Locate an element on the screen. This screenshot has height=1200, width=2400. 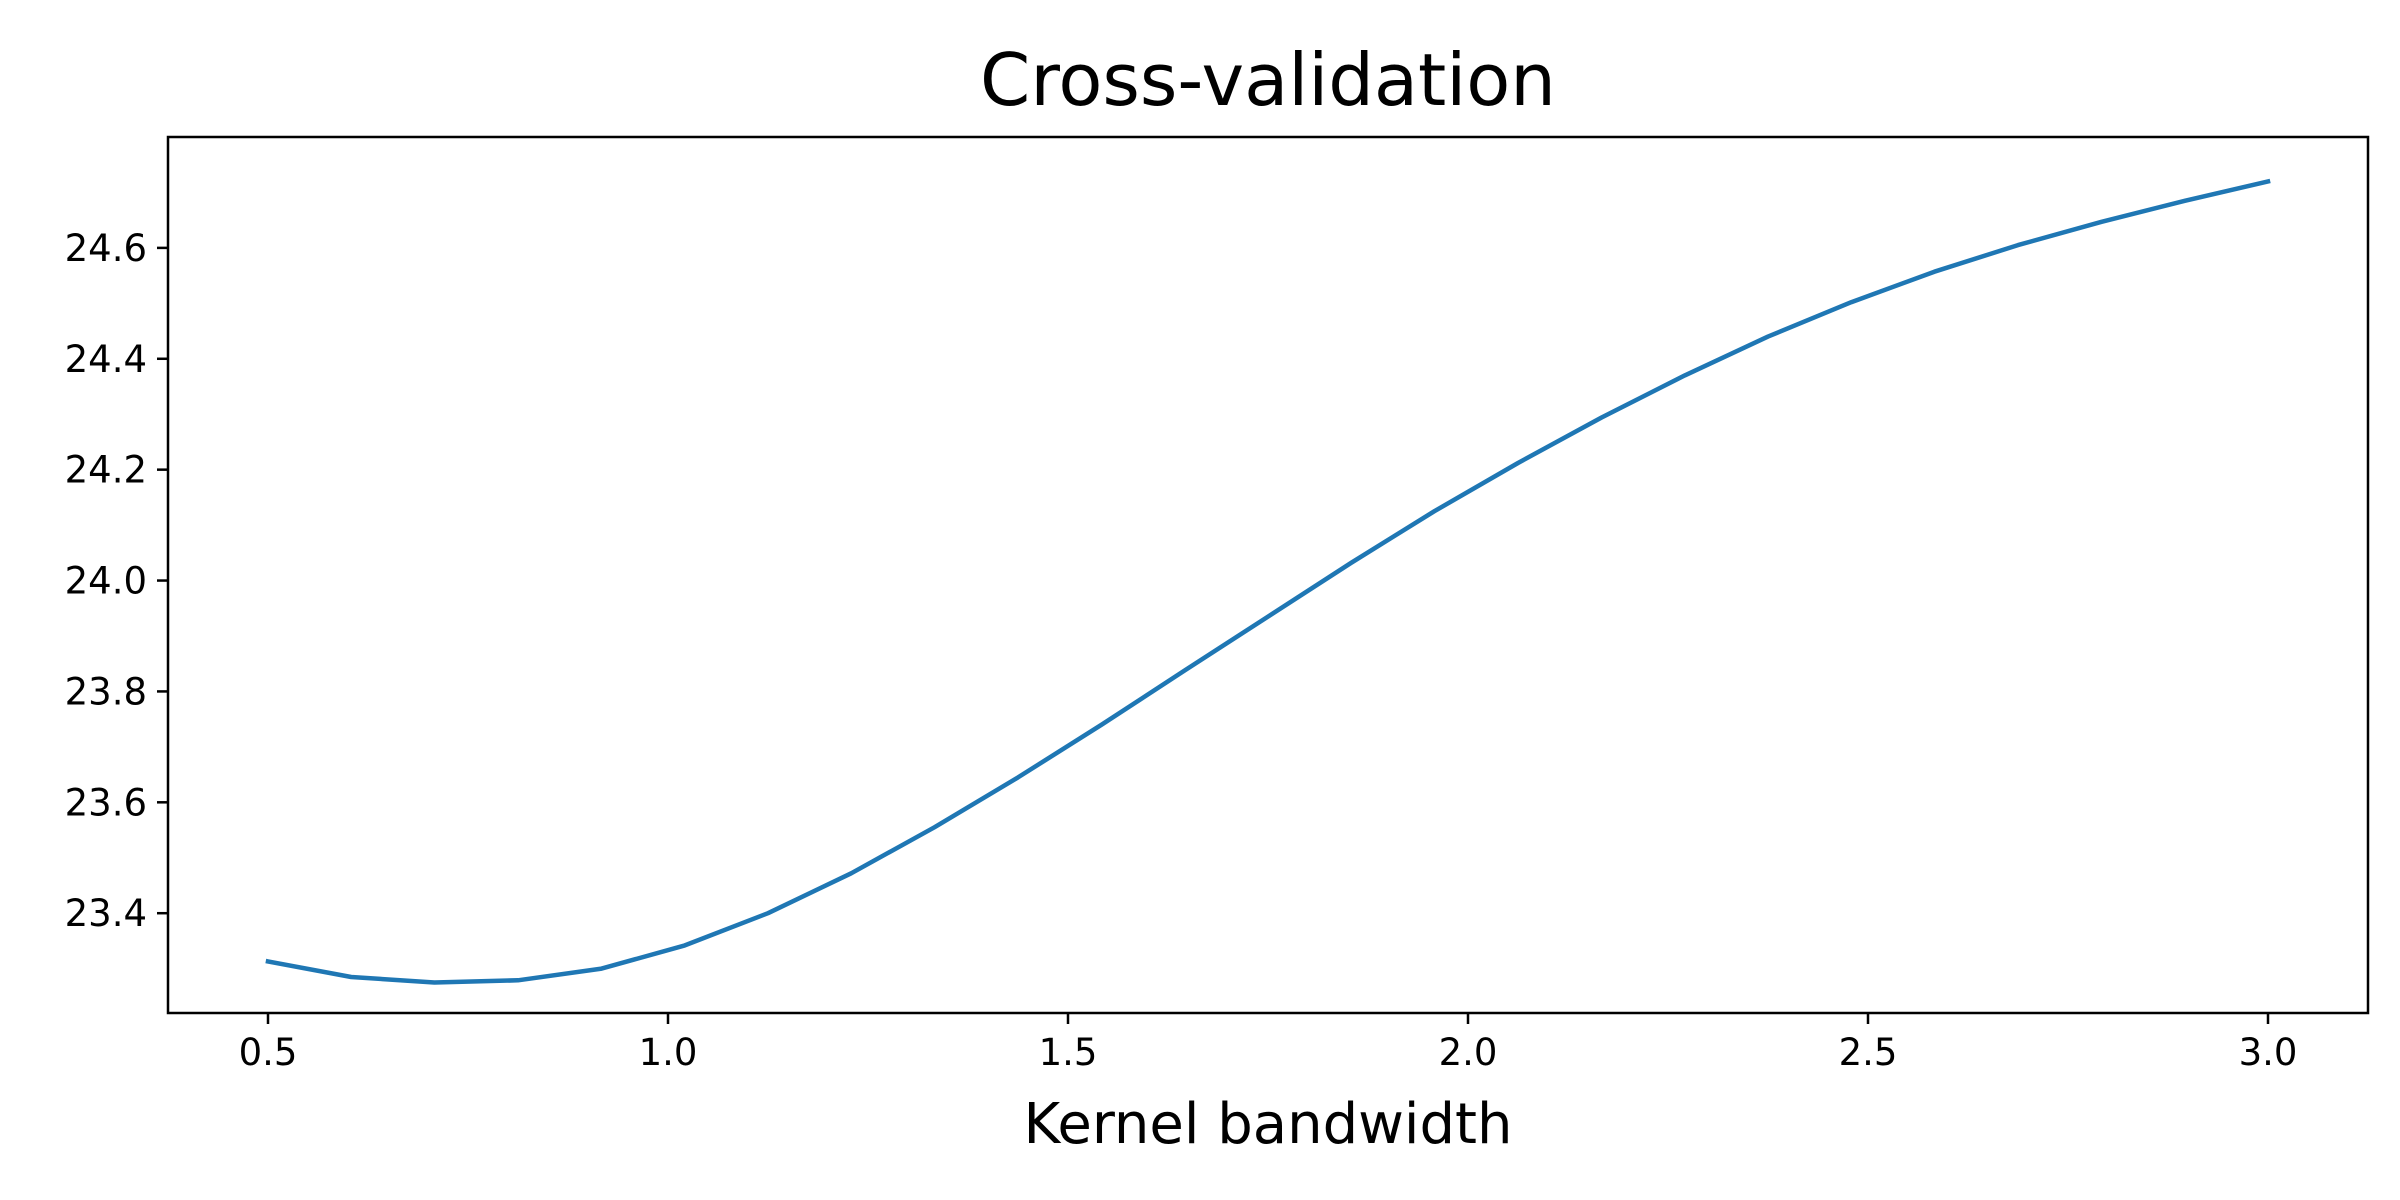
y-tick-label: 24.0 is located at coordinates (106, 581).